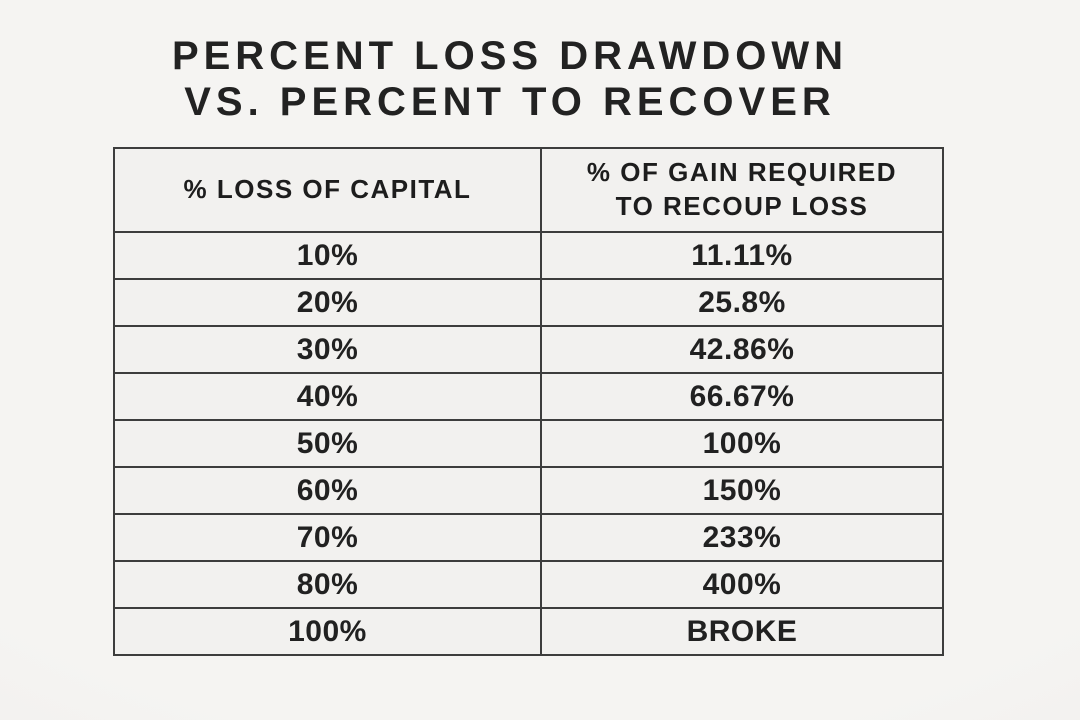  What do you see at coordinates (327, 631) in the screenshot?
I see `loss-cell: 100%` at bounding box center [327, 631].